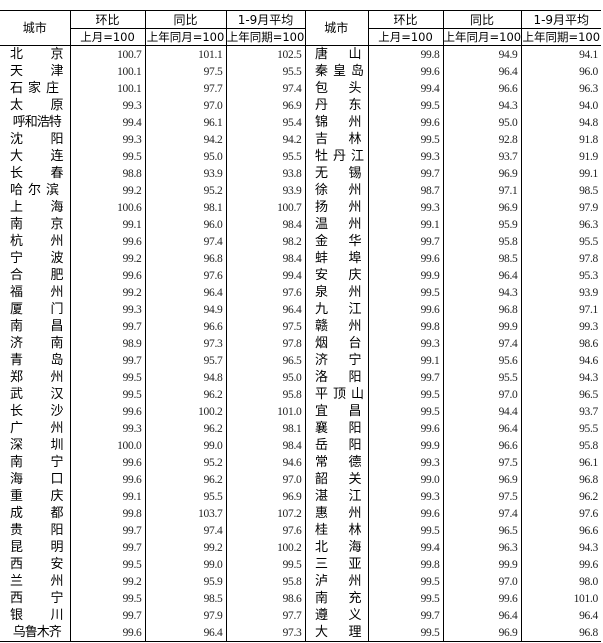 The height and width of the screenshot is (643, 603). Describe the element at coordinates (186, 428) in the screenshot. I see `yoy-value: 96.2` at that location.